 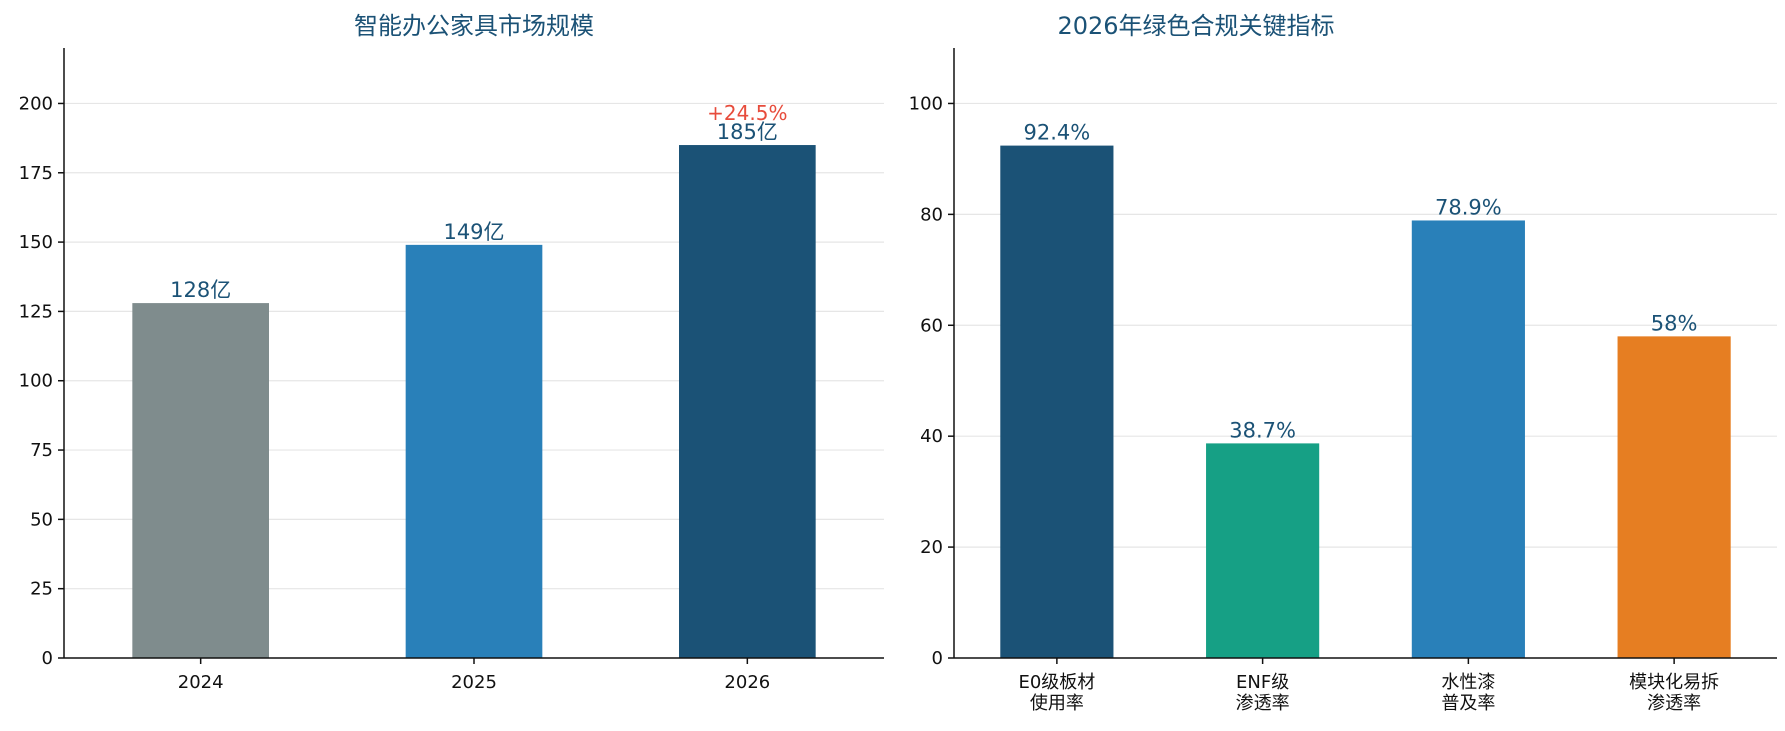 What do you see at coordinates (1195, 26) in the screenshot?
I see `chart-title: 2026年绿色合规关键指标` at bounding box center [1195, 26].